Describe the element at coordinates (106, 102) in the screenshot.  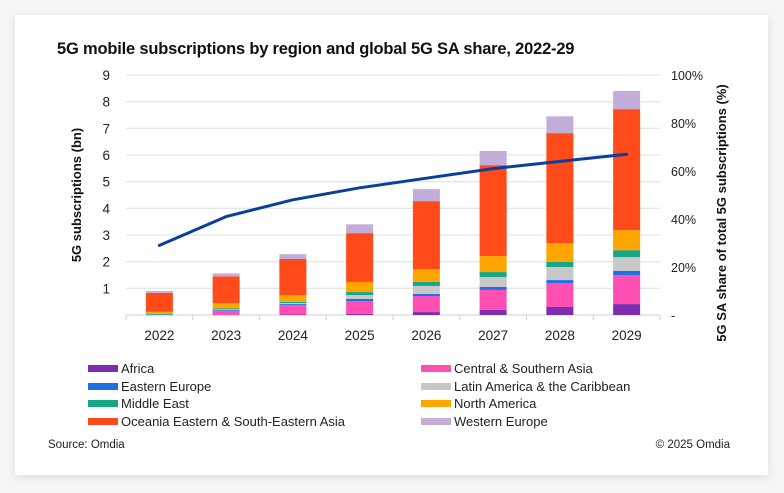
I see `y-tick-label: 8` at that location.